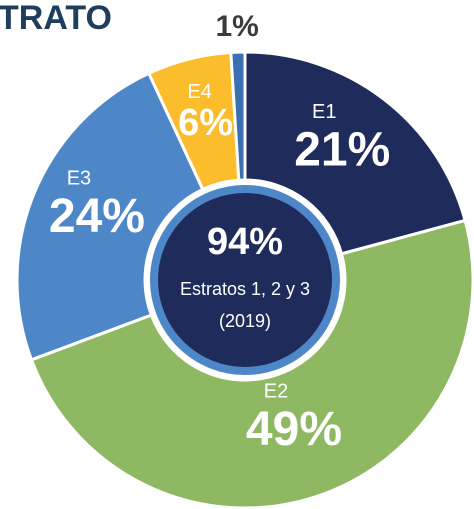 This screenshot has width=474, height=509. Describe the element at coordinates (294, 429) in the screenshot. I see `value-label: 49%` at that location.